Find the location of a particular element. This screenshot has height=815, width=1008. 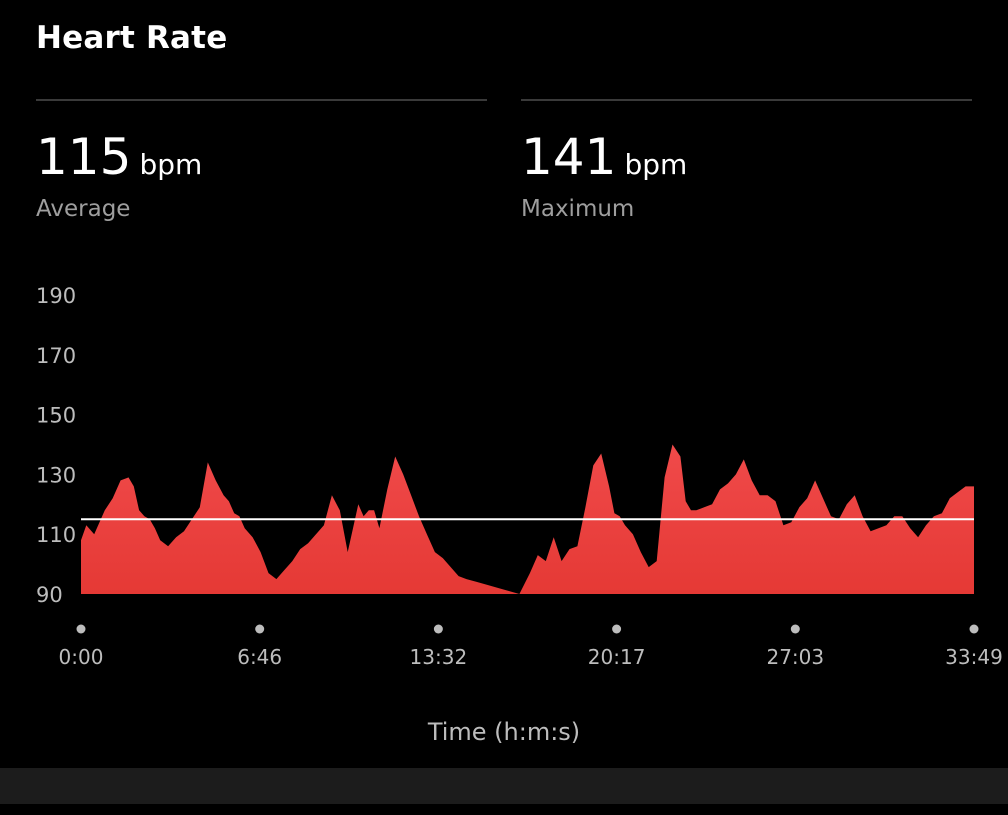

page-title: Heart Rate is located at coordinates (132, 38).